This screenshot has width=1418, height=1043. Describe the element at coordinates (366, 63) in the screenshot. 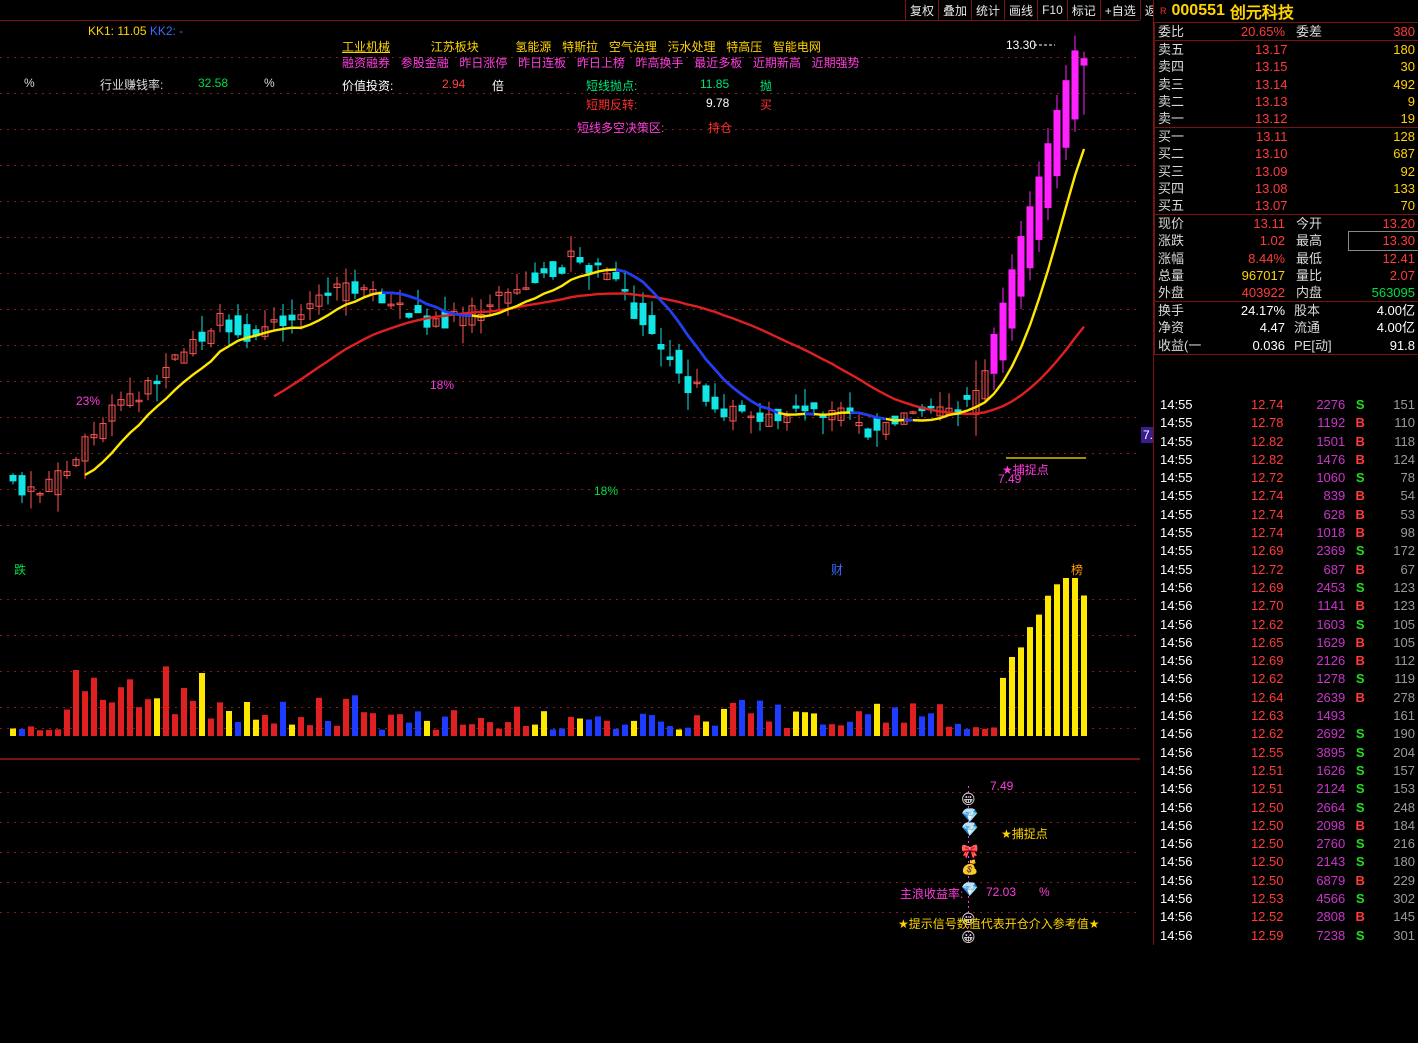

I see `tag-margin-trading: 融资融券` at that location.